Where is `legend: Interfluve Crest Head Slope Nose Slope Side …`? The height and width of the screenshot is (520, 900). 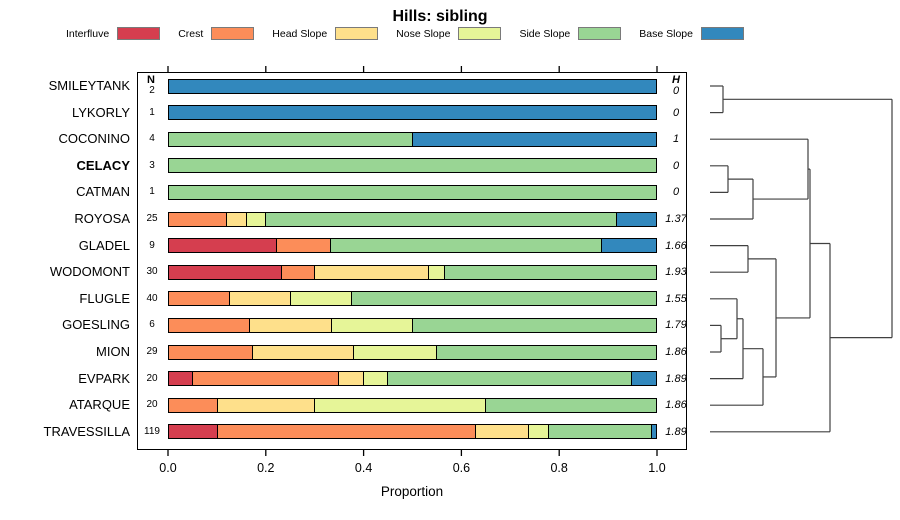 legend: Interfluve Crest Head Slope Nose Slope Side … is located at coordinates (405, 33).